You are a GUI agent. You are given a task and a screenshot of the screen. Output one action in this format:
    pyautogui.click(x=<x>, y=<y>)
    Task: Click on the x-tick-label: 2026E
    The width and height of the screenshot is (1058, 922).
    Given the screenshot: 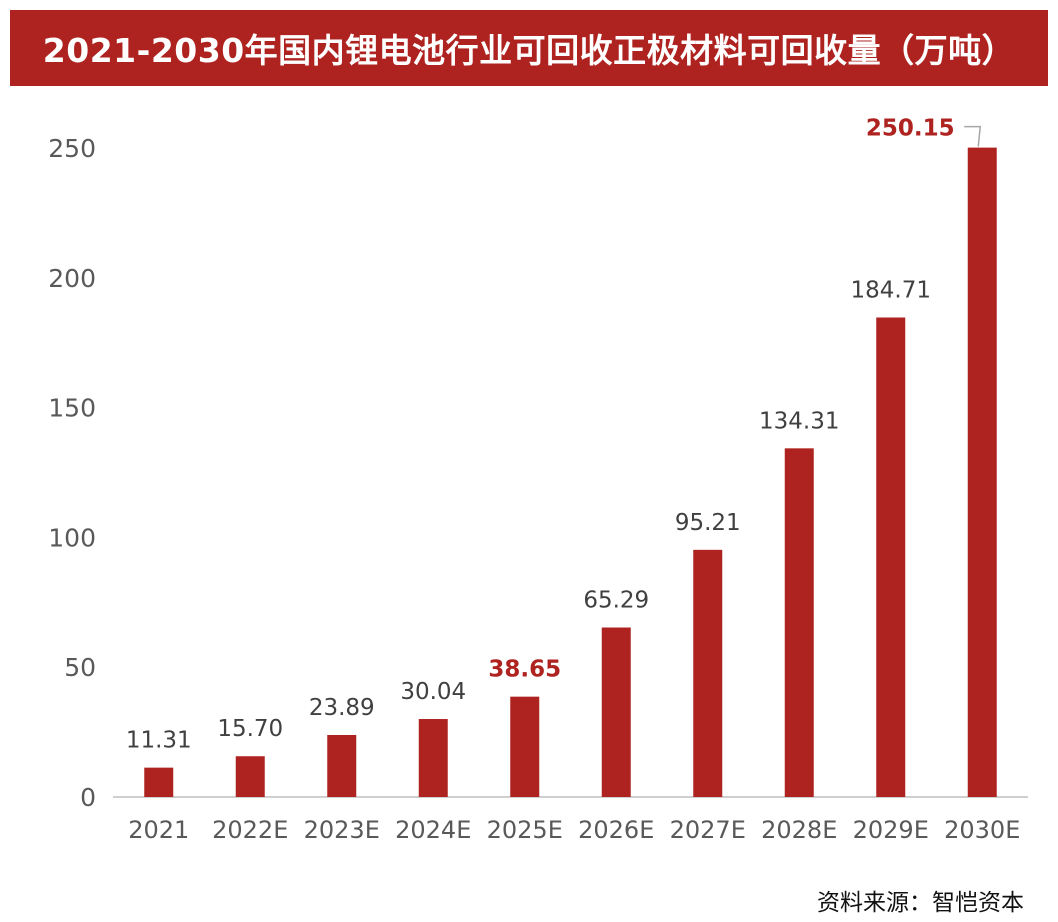 What is the action you would take?
    pyautogui.click(x=616, y=830)
    